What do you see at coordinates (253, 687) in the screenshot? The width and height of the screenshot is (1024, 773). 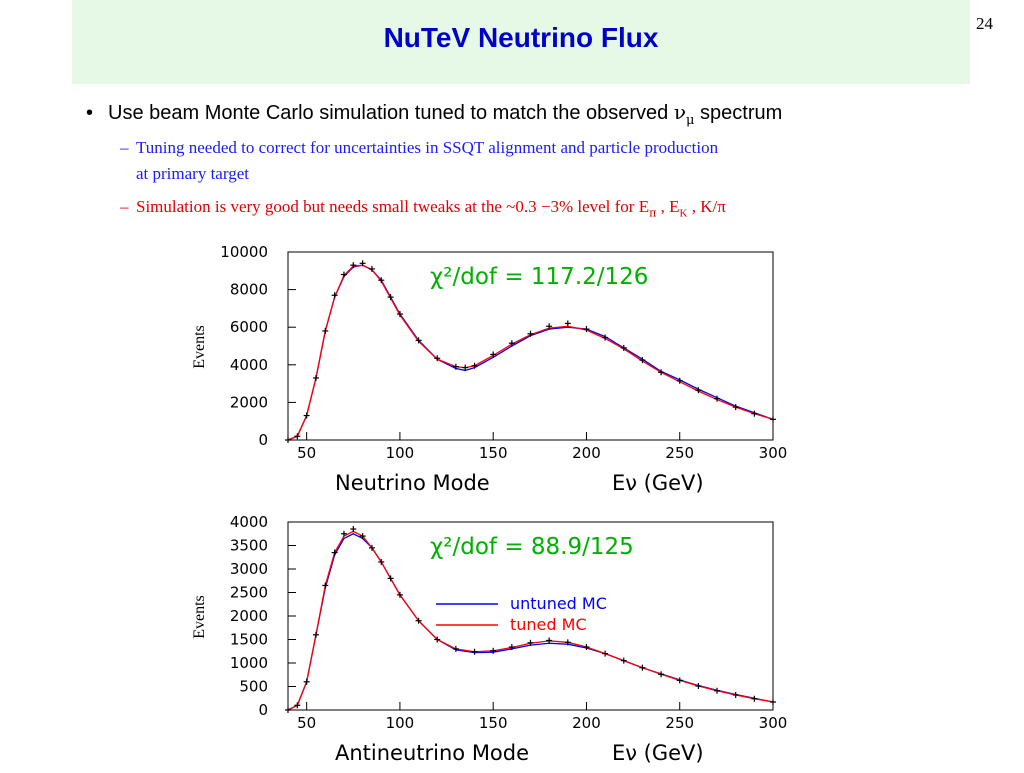 I see `y-tick-label: 500` at bounding box center [253, 687].